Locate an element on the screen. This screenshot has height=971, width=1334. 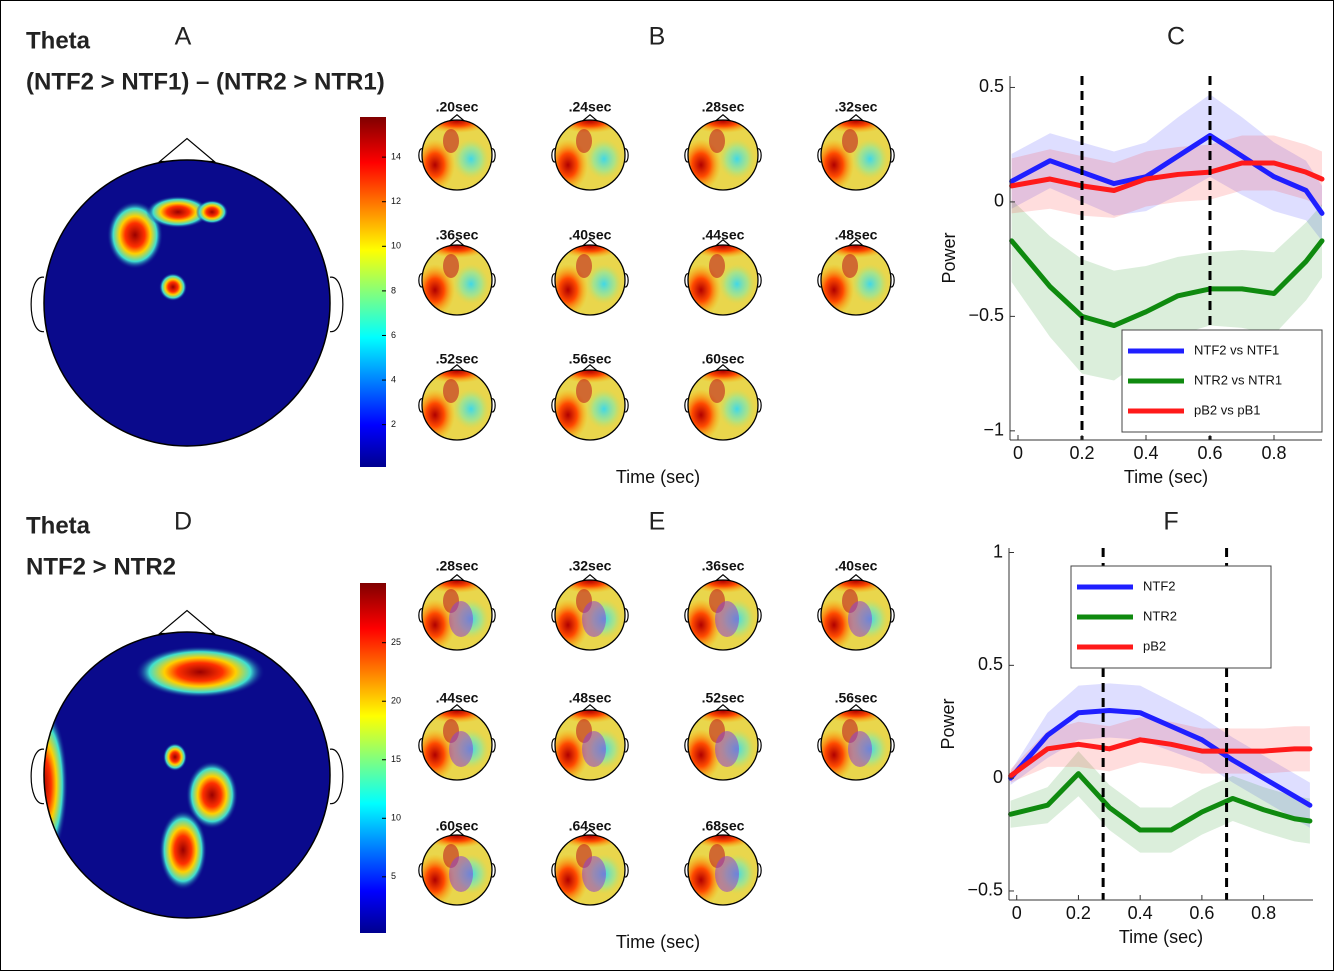
y-tick-label: 1 is located at coordinates (998, 551).